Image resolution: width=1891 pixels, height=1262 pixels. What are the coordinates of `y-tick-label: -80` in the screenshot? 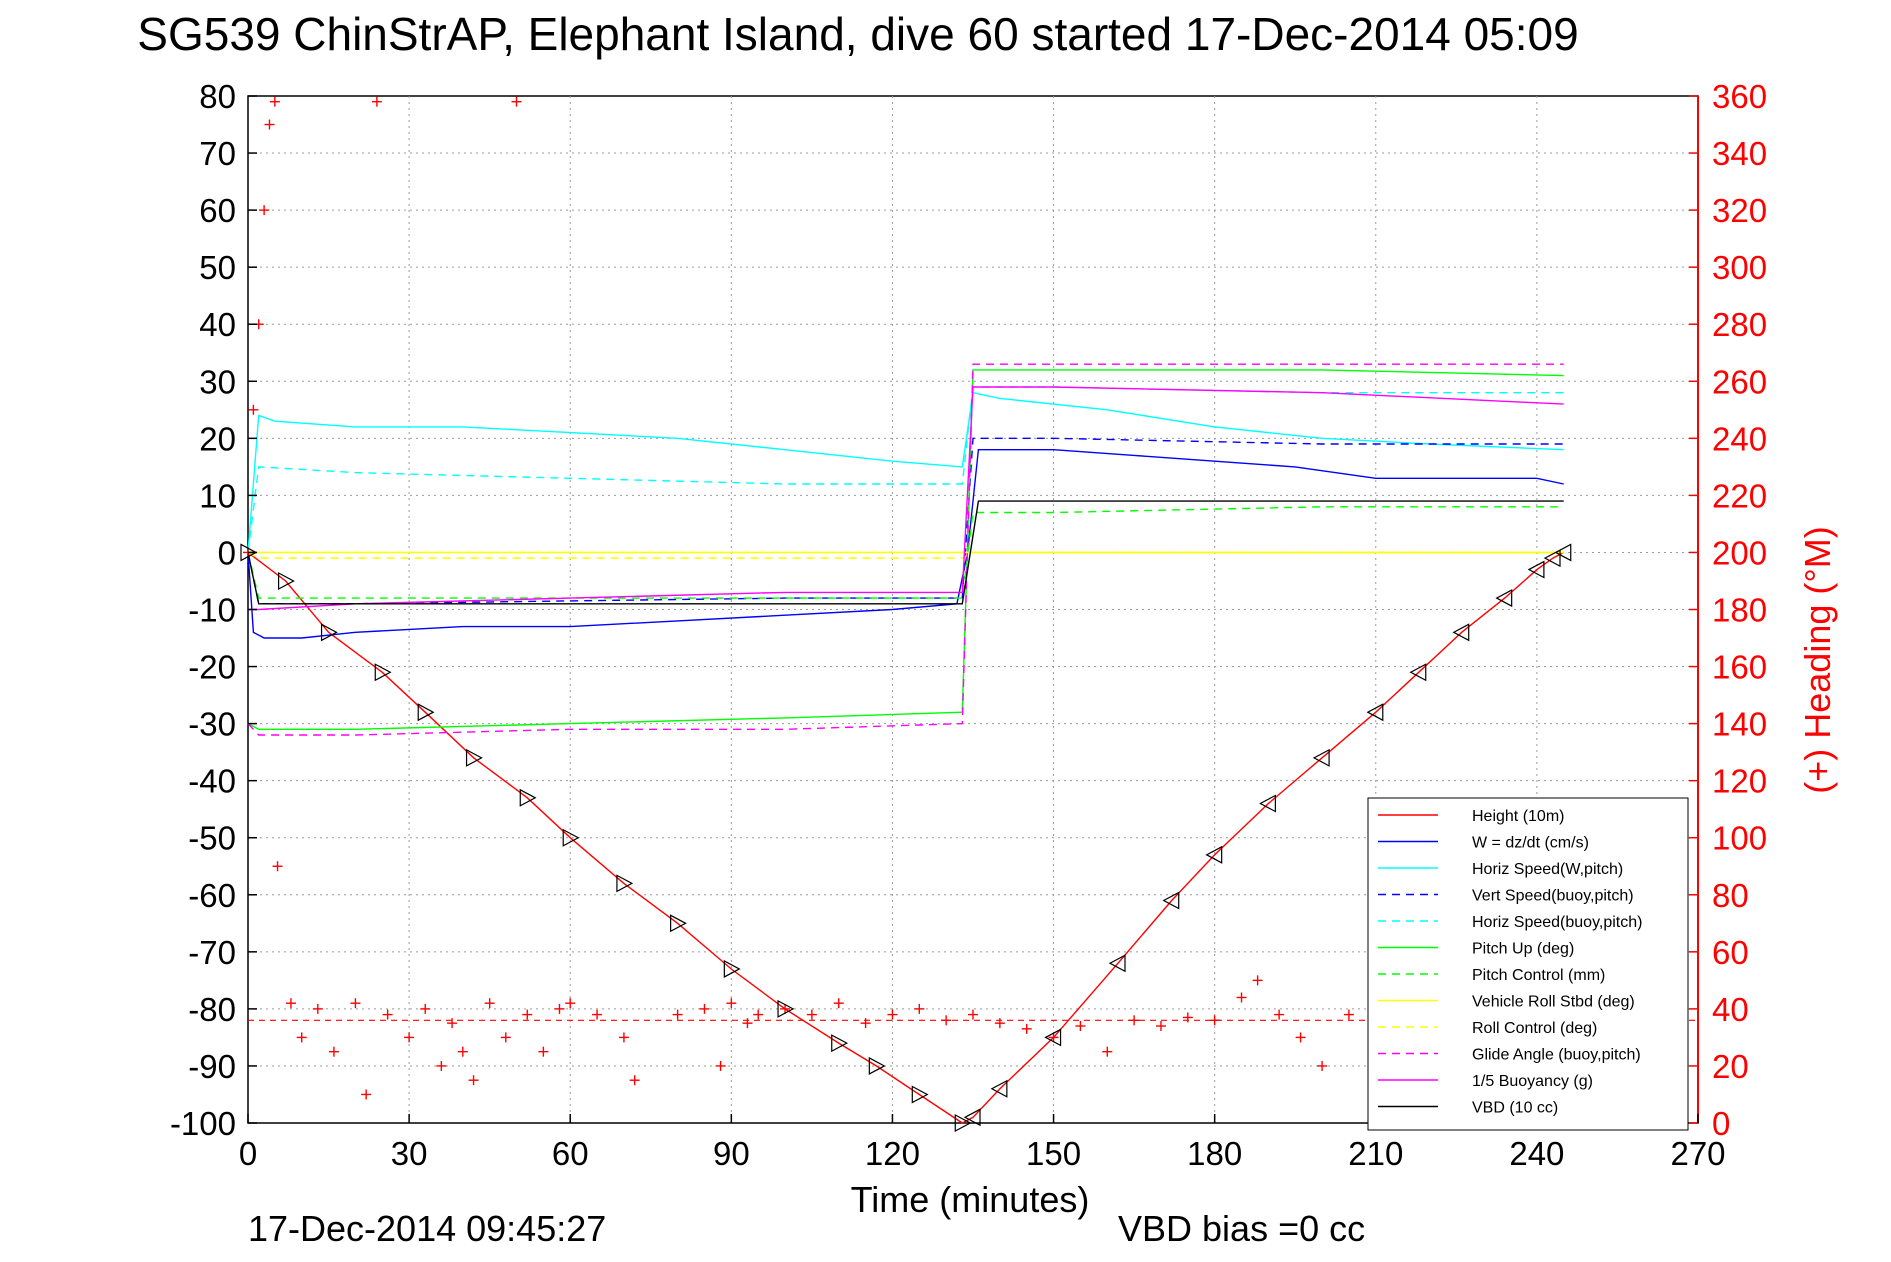 It's located at (212, 1009).